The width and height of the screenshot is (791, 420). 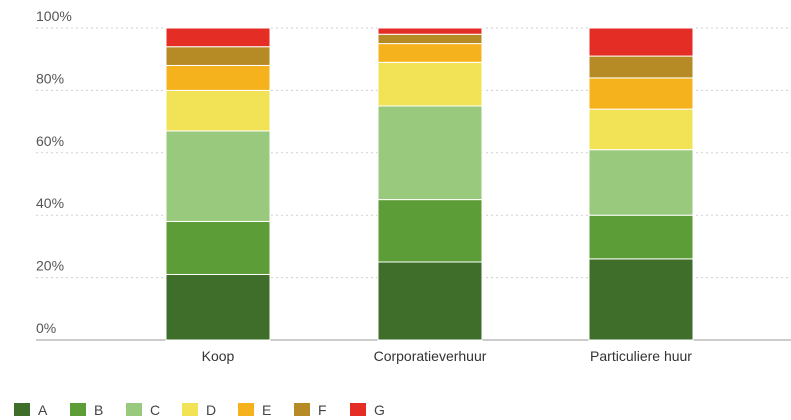 I want to click on y-tick-label: 80%, so click(x=50, y=78).